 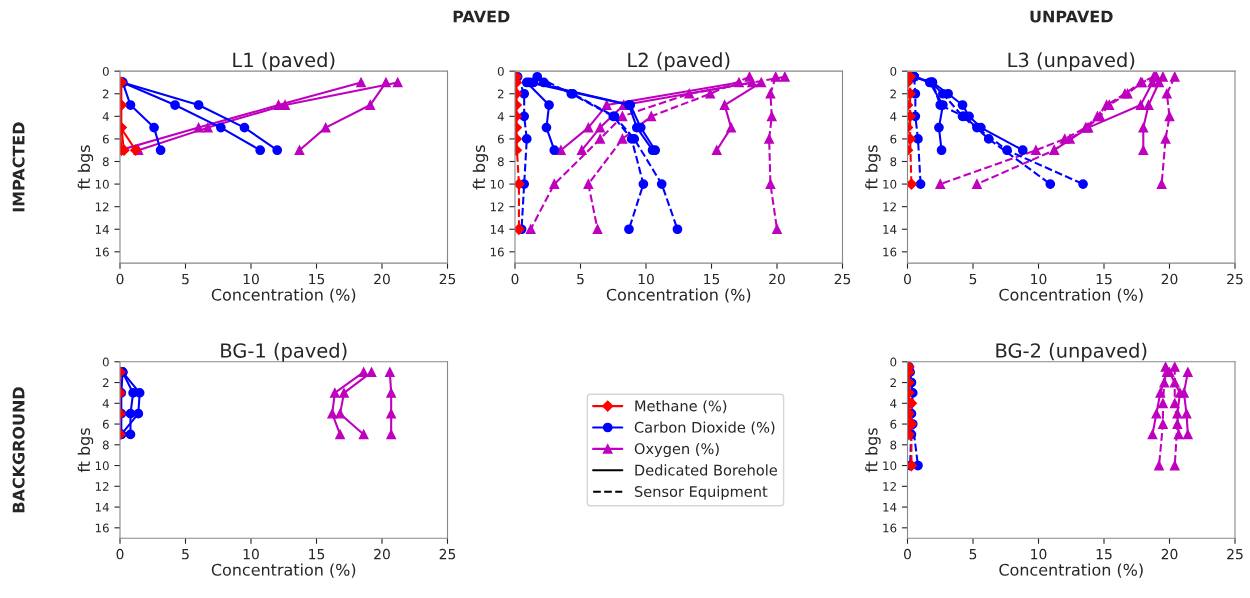 What do you see at coordinates (1071, 352) in the screenshot?
I see `chart-title: BG-2 (unpaved)` at bounding box center [1071, 352].